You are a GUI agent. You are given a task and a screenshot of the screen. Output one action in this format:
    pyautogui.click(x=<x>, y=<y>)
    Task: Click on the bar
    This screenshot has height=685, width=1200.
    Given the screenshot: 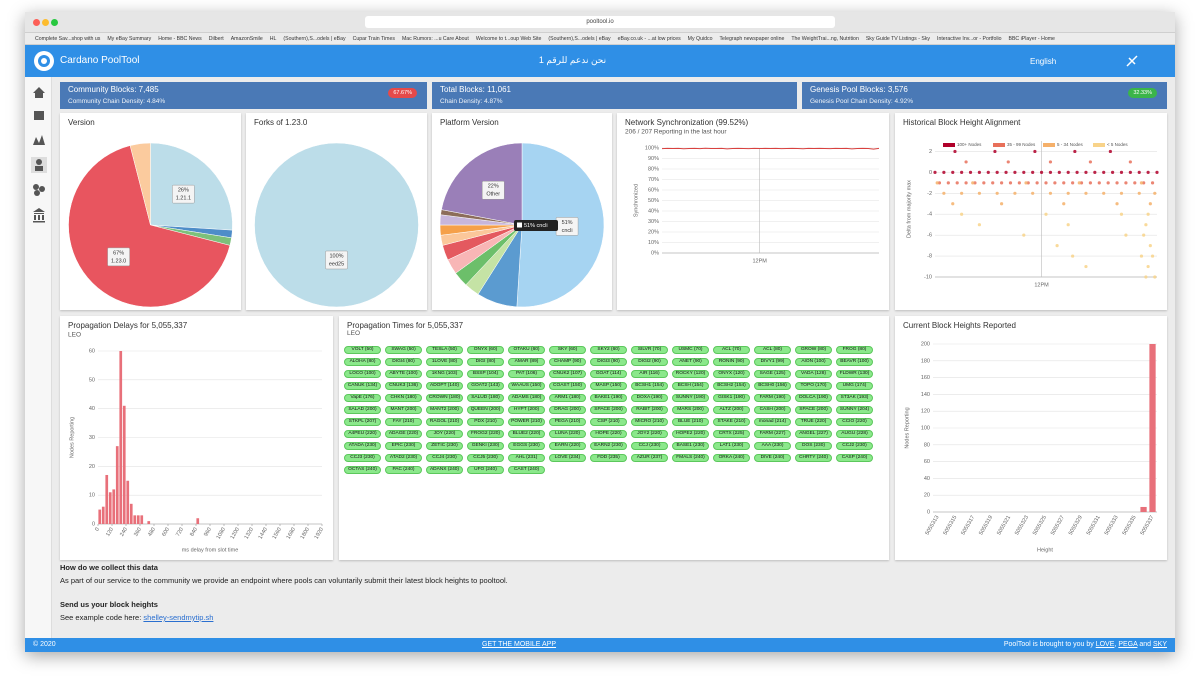 What is the action you would take?
    pyautogui.click(x=121, y=437)
    